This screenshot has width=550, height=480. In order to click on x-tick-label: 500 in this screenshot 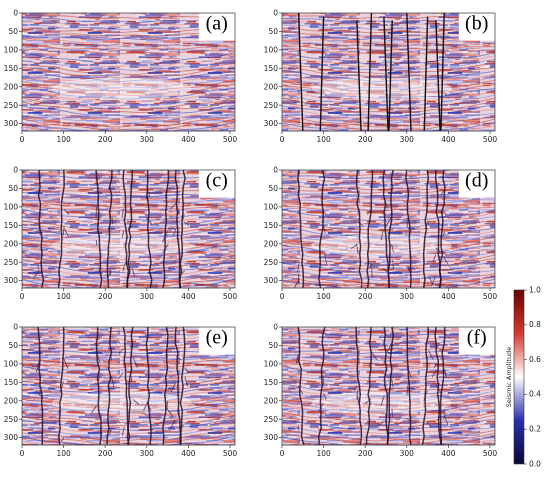, I will do `click(490, 453)`.